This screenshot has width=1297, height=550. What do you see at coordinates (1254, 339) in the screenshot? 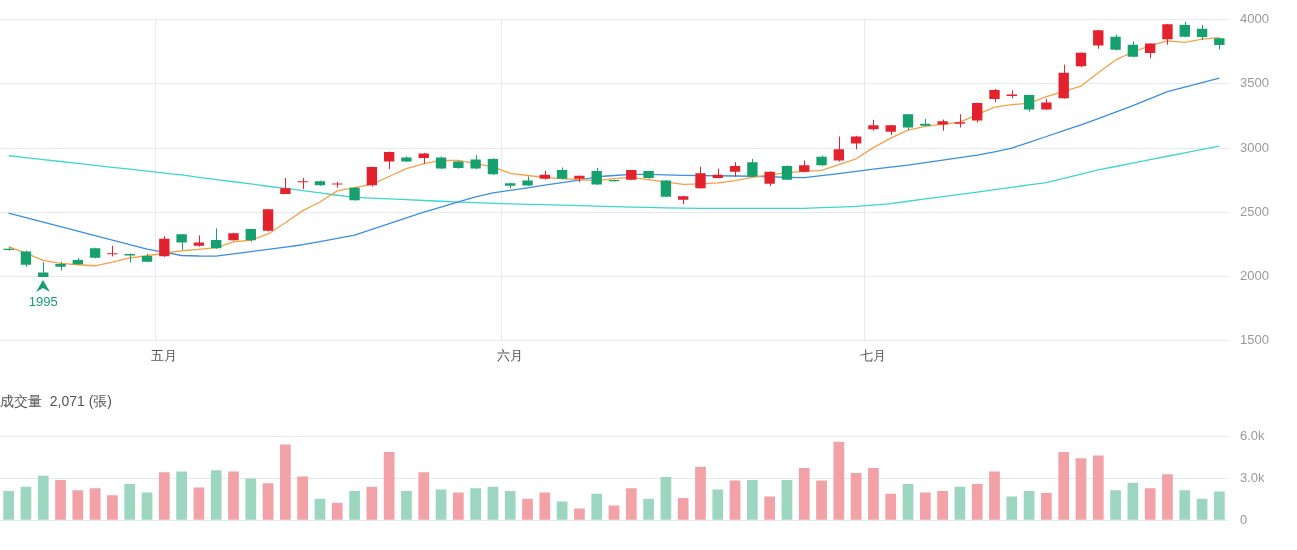
I see `y-tick-label: 1500` at bounding box center [1254, 339].